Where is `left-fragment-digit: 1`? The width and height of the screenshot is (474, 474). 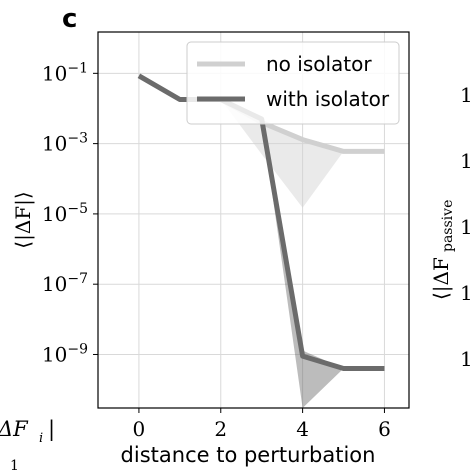 left-fragment-digit: 1 is located at coordinates (14, 466).